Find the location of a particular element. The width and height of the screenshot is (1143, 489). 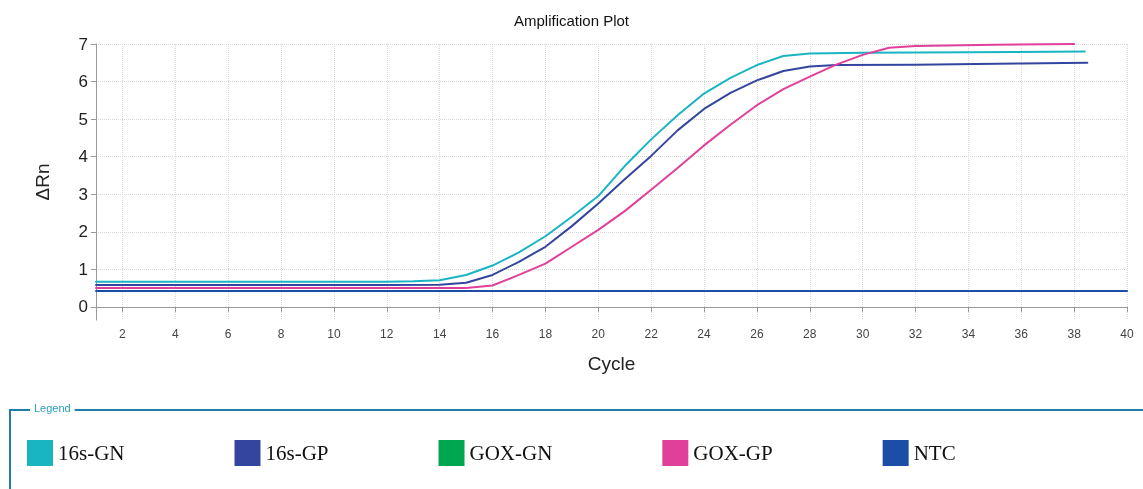

x-tick-label: 8 is located at coordinates (281, 334).